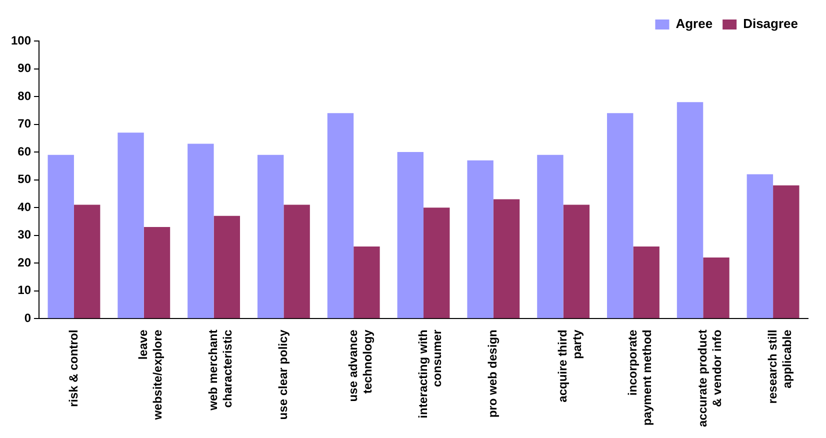 This screenshot has height=438, width=826. I want to click on y-tick-label: 50, so click(25, 179).